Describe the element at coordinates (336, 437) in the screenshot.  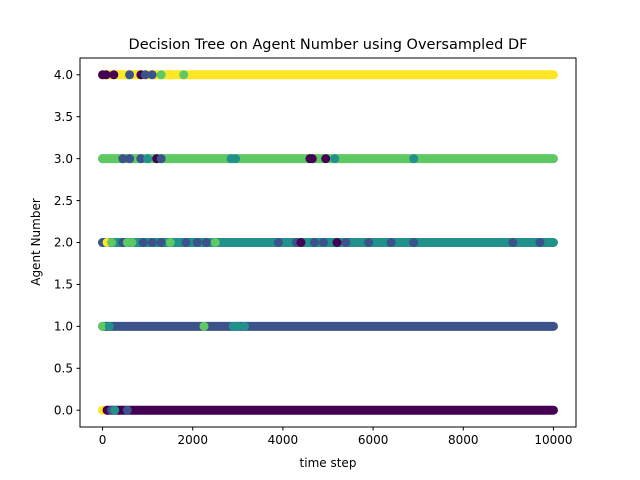
I see `x-axis-ticks: 0 2000 4000 6000 8000 10000` at that location.